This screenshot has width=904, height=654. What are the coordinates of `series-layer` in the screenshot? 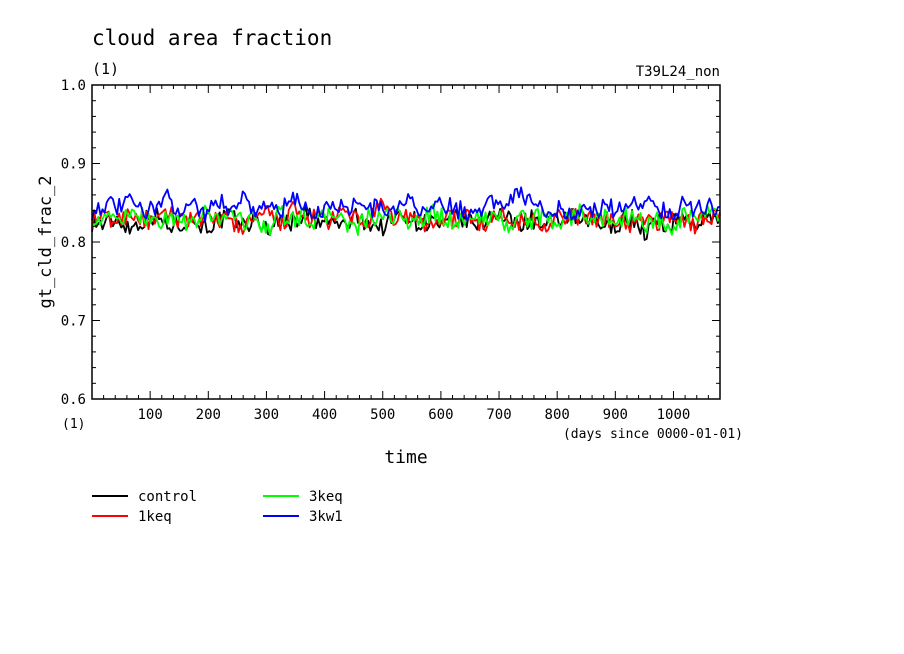 It's located at (406, 213).